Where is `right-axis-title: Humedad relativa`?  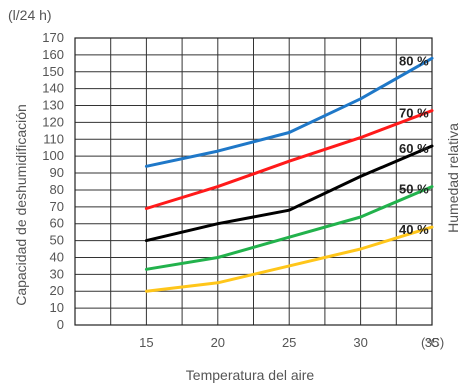 right-axis-title: Humedad relativa is located at coordinates (453, 178).